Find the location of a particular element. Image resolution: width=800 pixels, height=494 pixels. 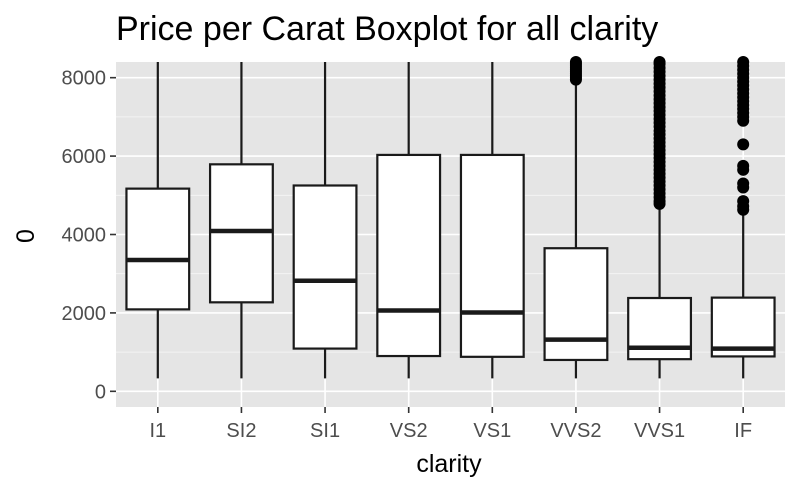

y-tick-label: 8000 is located at coordinates (84, 79).